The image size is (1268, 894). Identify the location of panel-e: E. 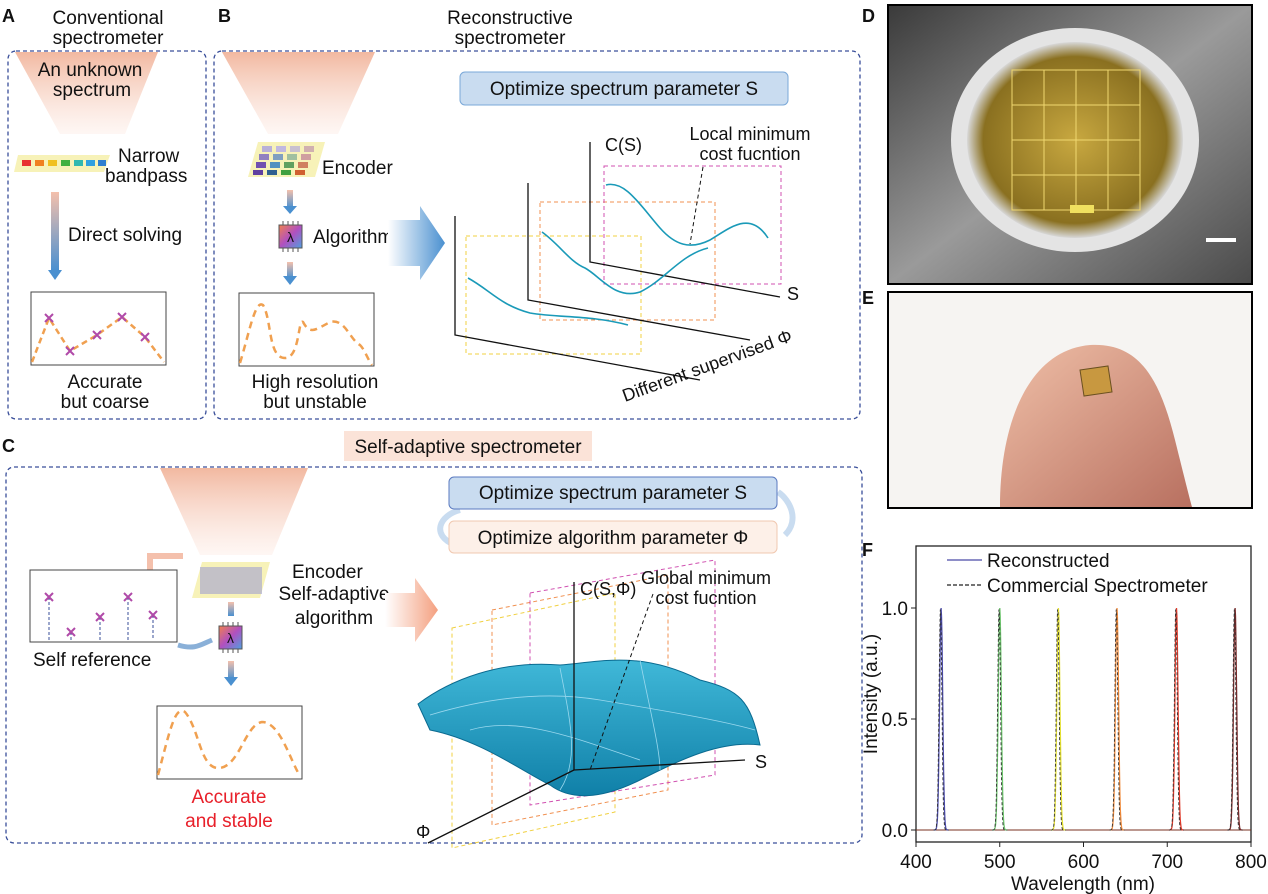
(1057, 398).